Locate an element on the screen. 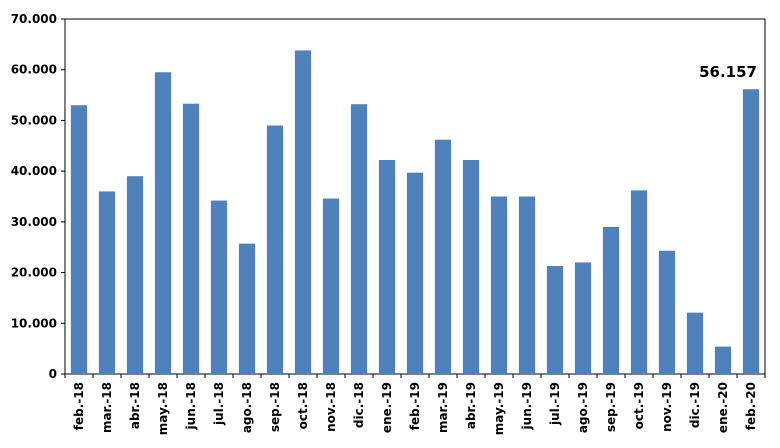 This screenshot has width=780, height=448. x-tick-label: feb.-19 is located at coordinates (415, 406).